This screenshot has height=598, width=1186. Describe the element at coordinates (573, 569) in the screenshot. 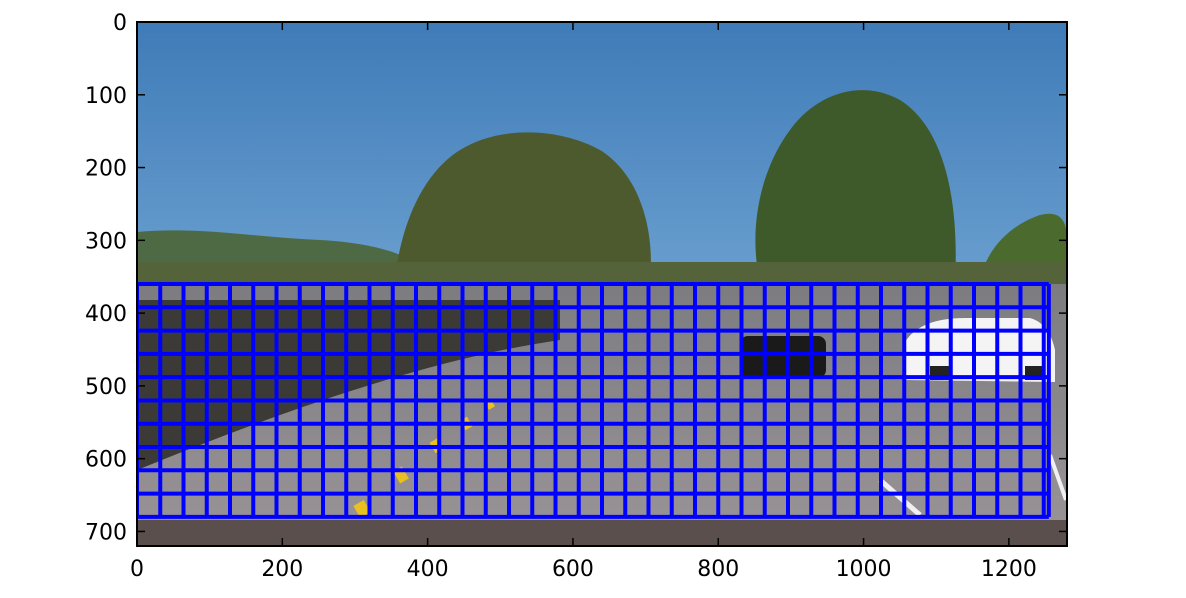

I see `x-tick-label: 600` at that location.